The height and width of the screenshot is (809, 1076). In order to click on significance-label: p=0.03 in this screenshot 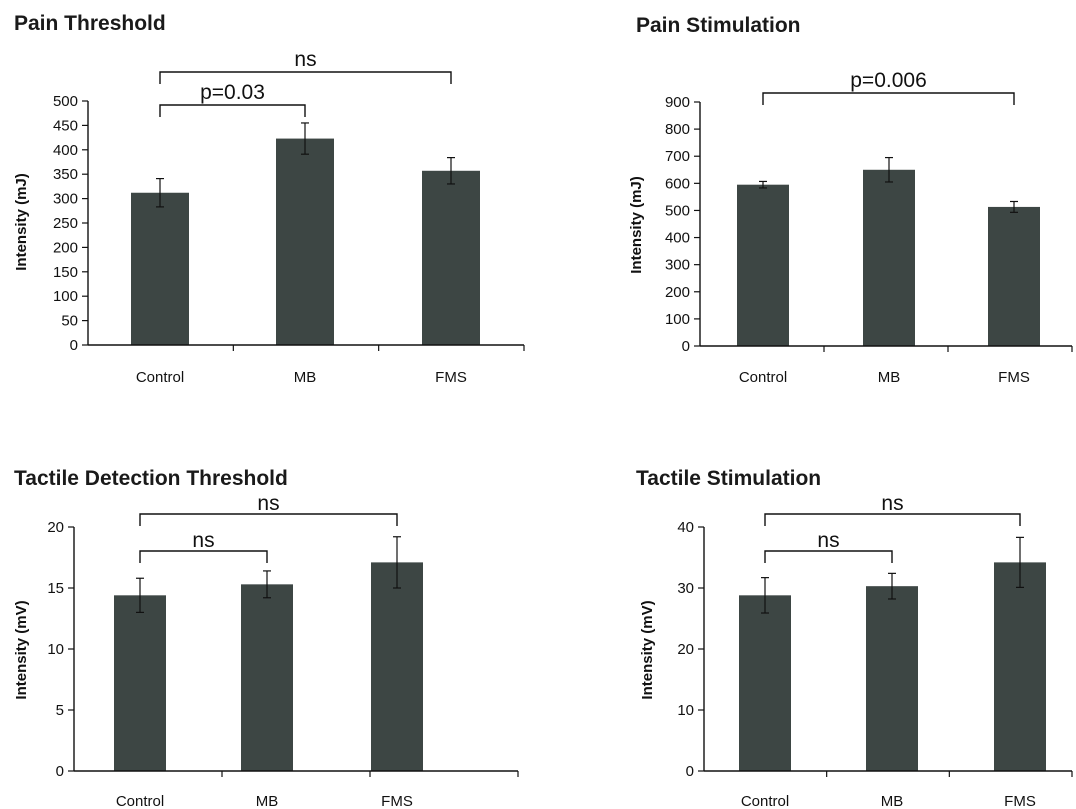, I will do `click(232, 92)`.